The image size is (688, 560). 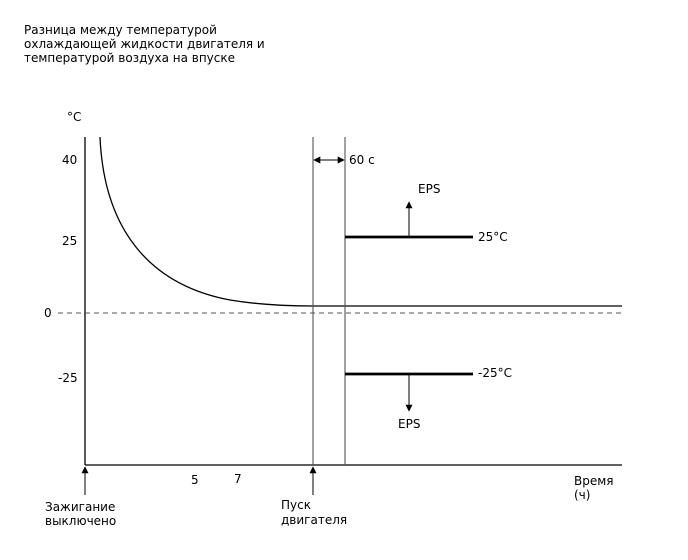 I want to click on upper-threshold-label: 25°C, so click(x=493, y=237).